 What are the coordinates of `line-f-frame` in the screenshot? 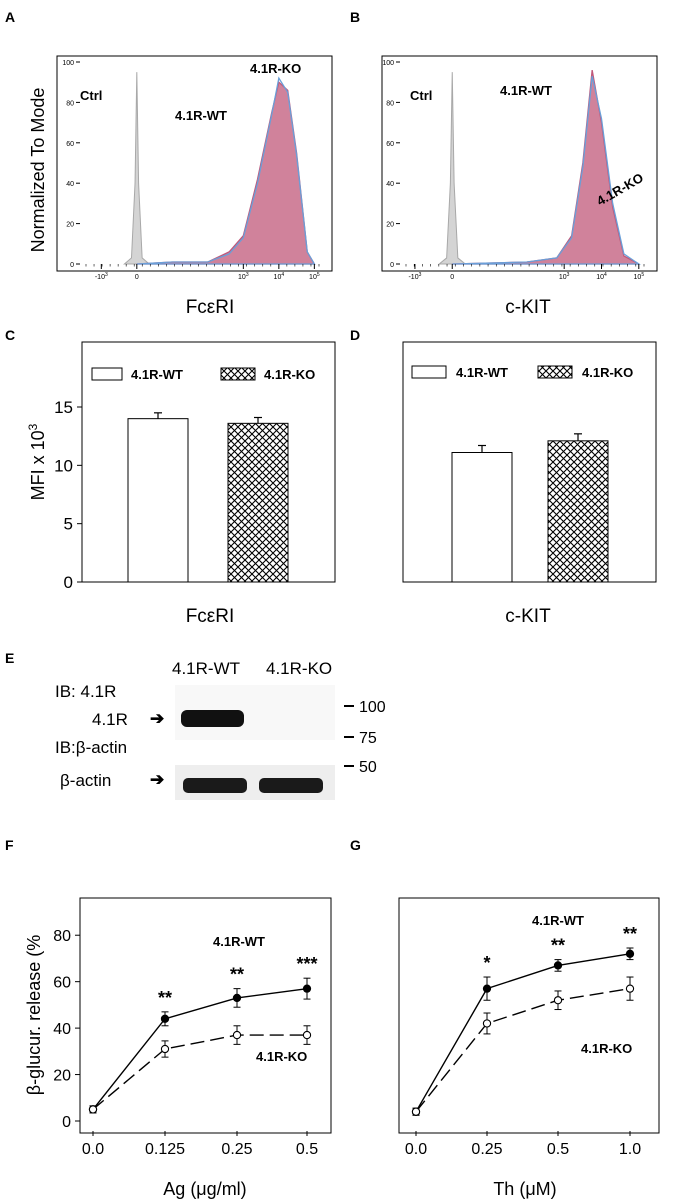 It's located at (205, 1015).